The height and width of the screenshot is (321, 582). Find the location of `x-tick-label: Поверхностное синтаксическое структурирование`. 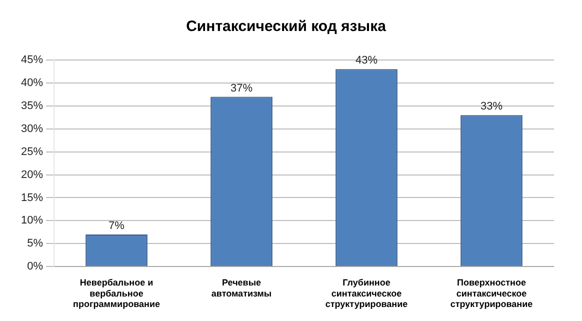

x-tick-label: Поверхностное синтаксическое структурирование is located at coordinates (491, 293).